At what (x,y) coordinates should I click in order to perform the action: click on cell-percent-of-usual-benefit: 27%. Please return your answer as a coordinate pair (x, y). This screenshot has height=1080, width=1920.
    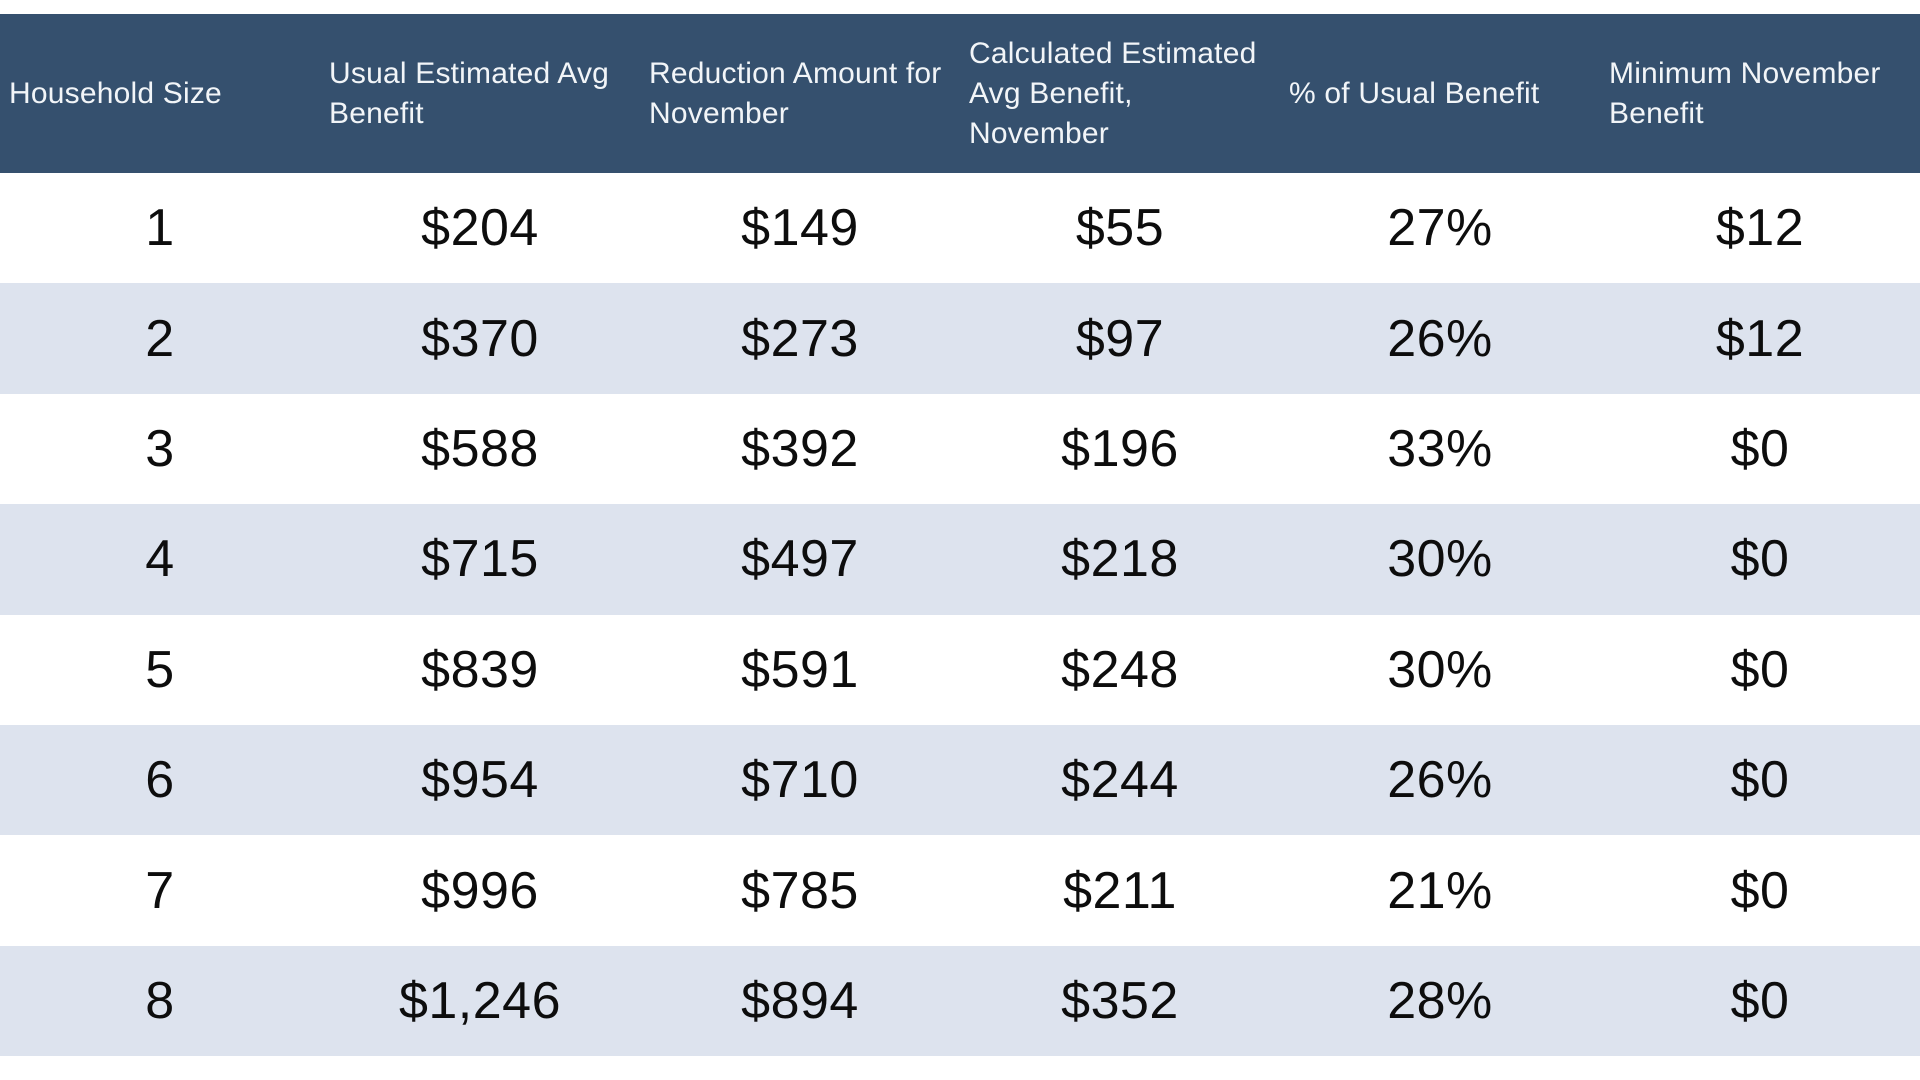
    Looking at the image, I should click on (1440, 228).